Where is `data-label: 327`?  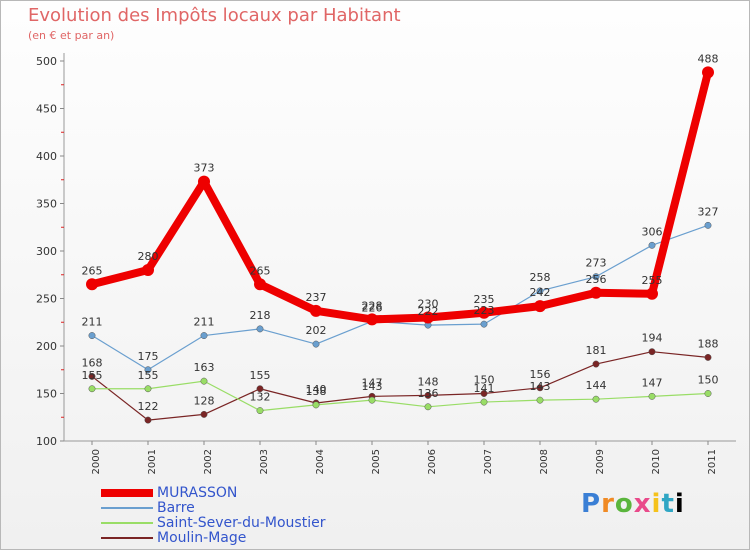 data-label: 327 is located at coordinates (708, 211).